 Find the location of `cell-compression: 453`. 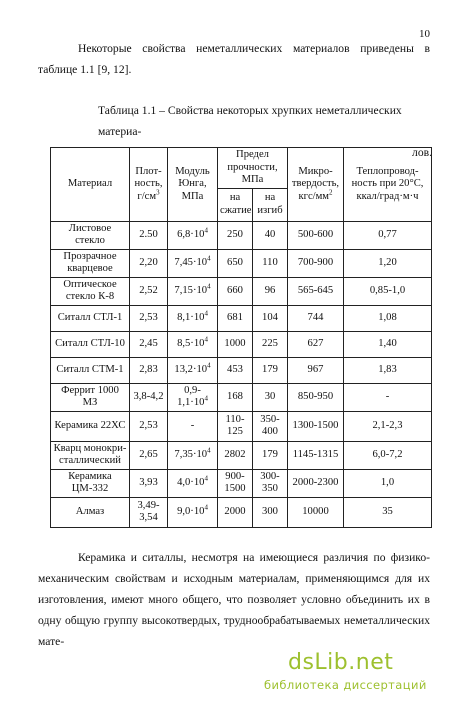

cell-compression: 453 is located at coordinates (235, 370).